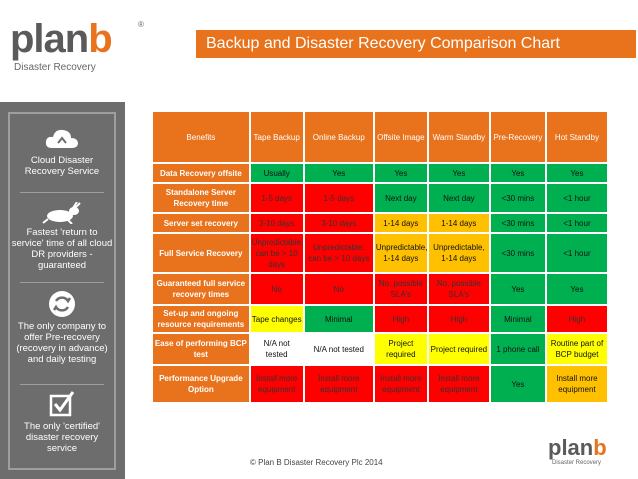 This screenshot has width=638, height=479. What do you see at coordinates (576, 137) in the screenshot?
I see `header-hot-standby: Hot Standby` at bounding box center [576, 137].